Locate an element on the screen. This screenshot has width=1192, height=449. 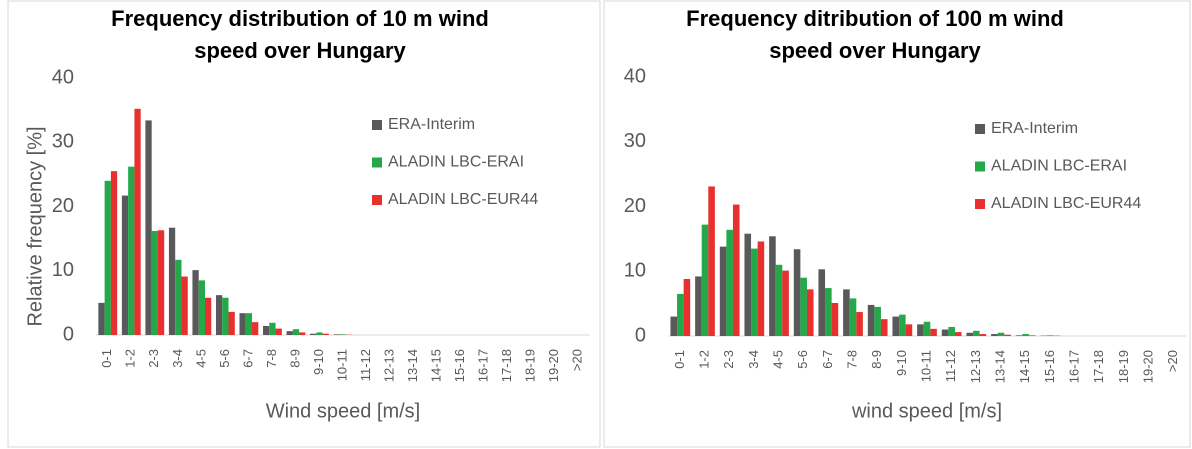
legend-label: ERA-Interim is located at coordinates (431, 124).